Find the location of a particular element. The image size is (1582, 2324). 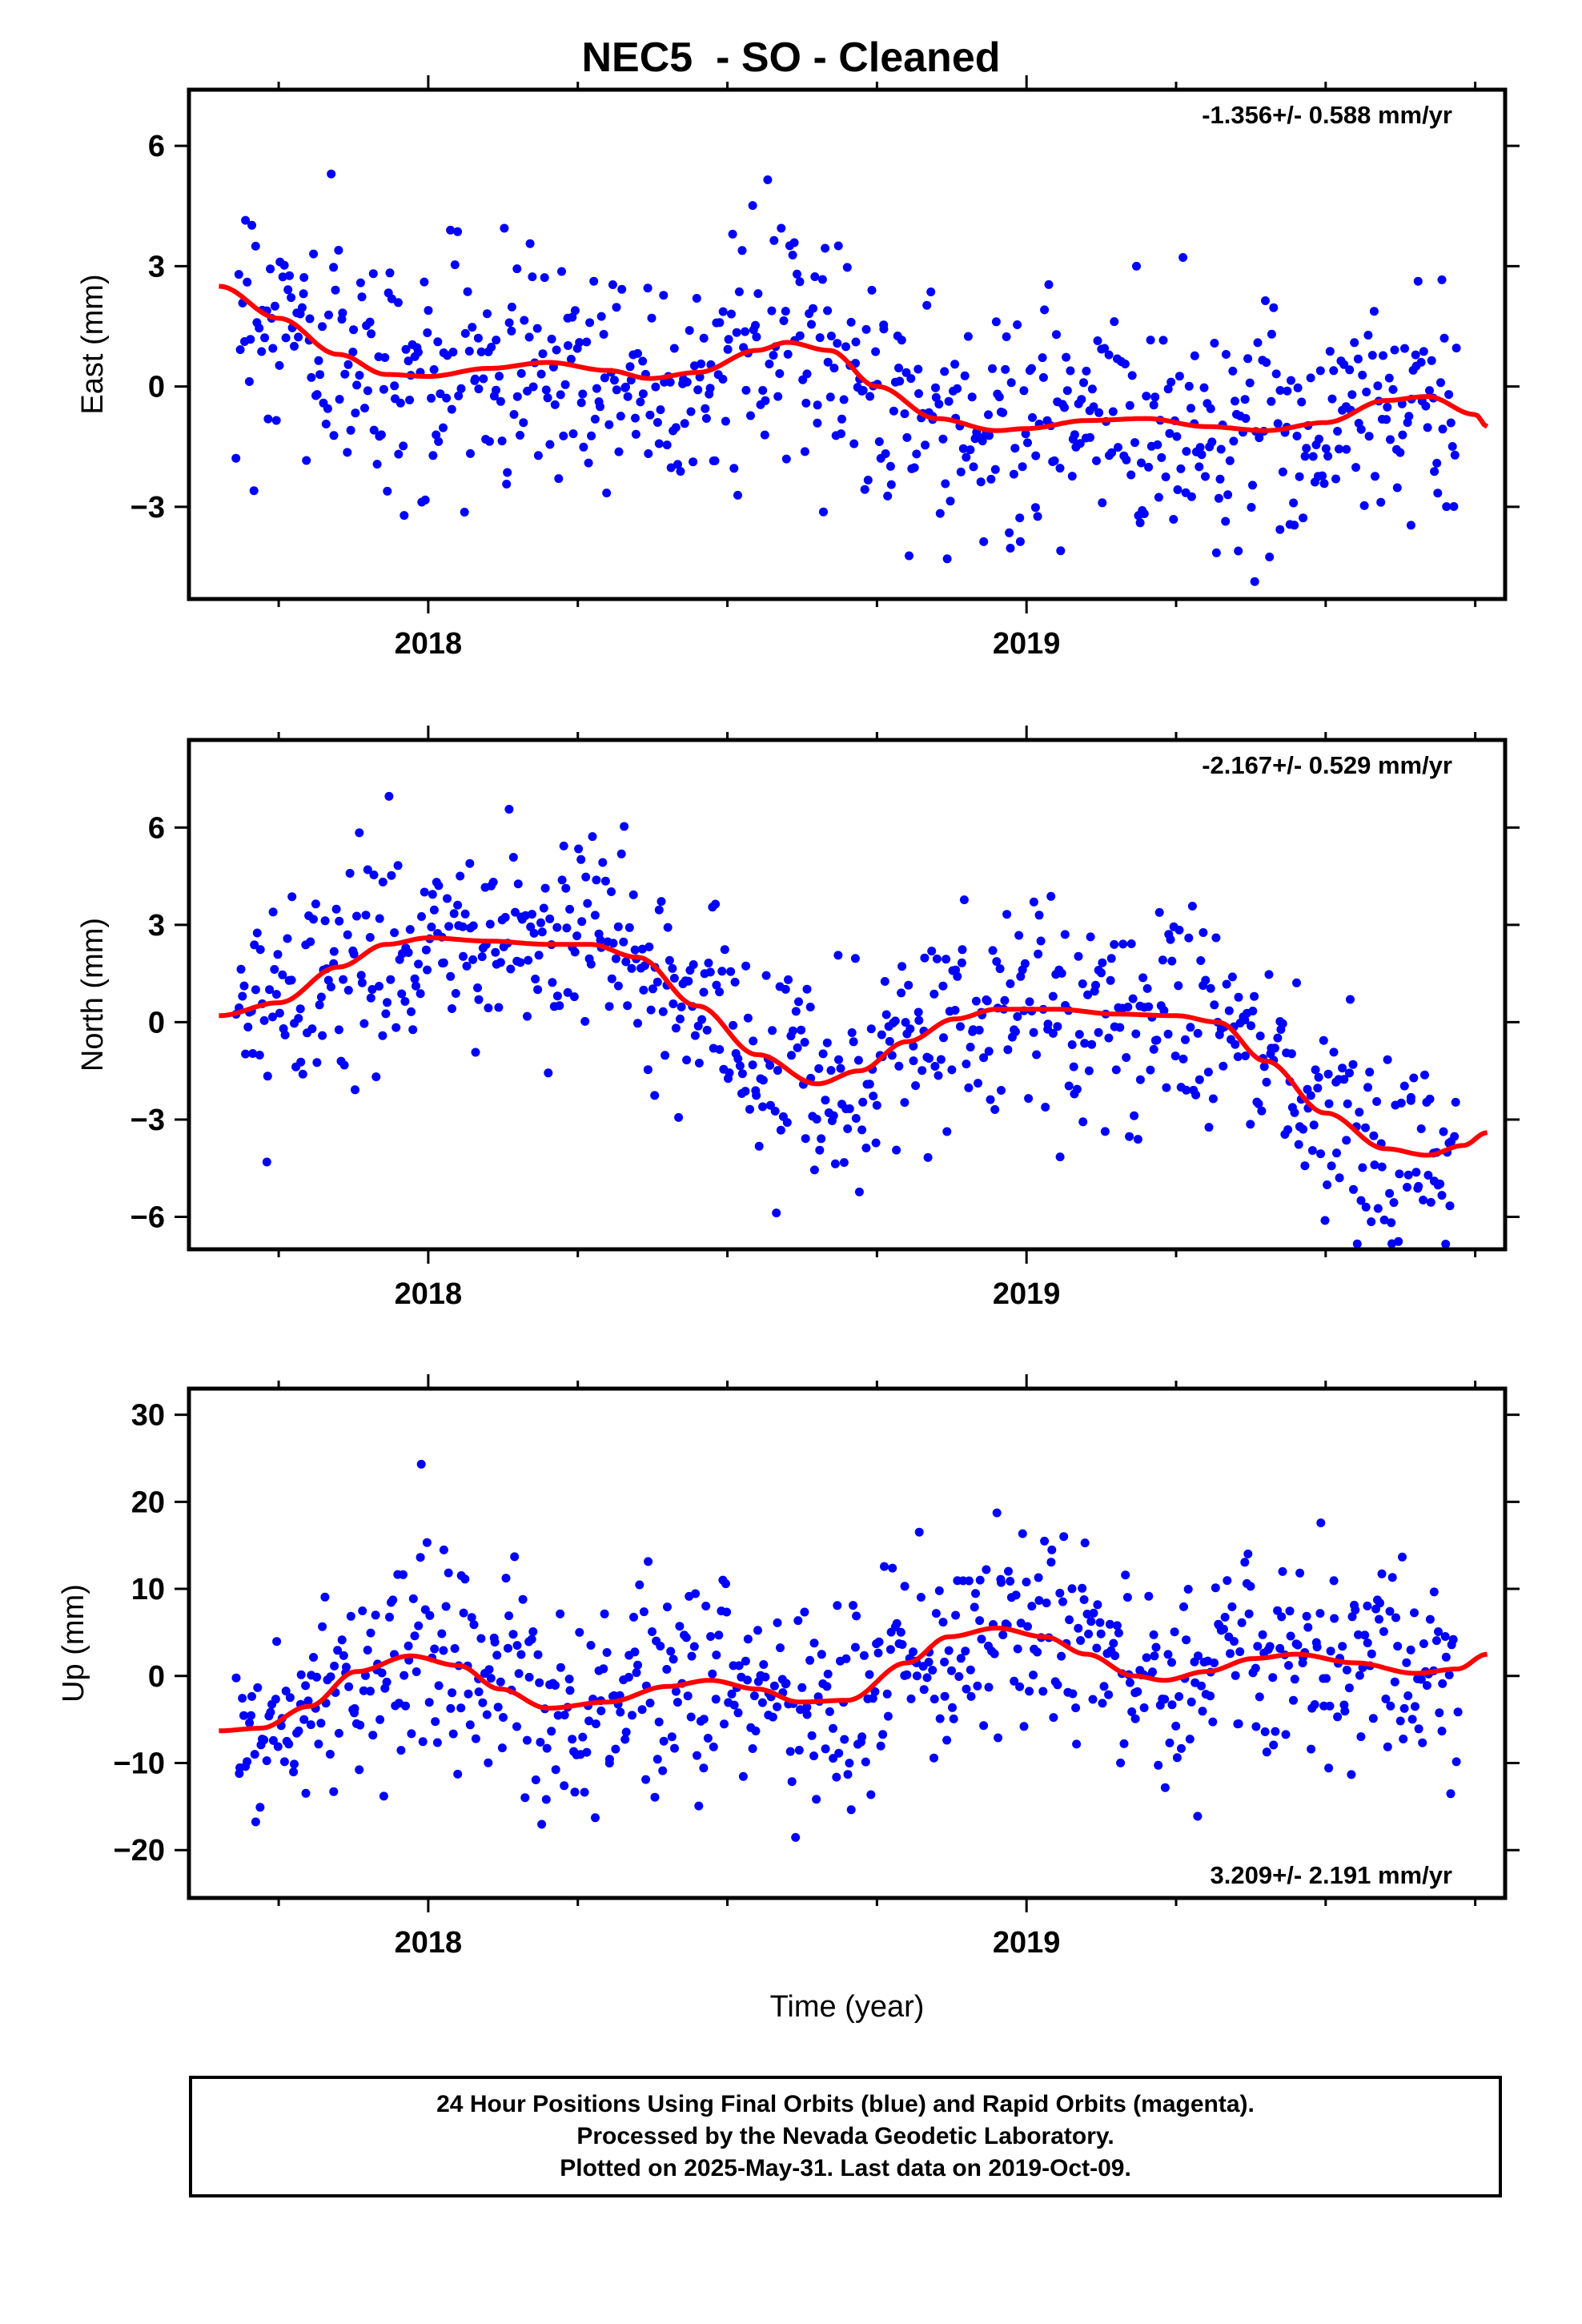

east-points is located at coordinates (846, 377).